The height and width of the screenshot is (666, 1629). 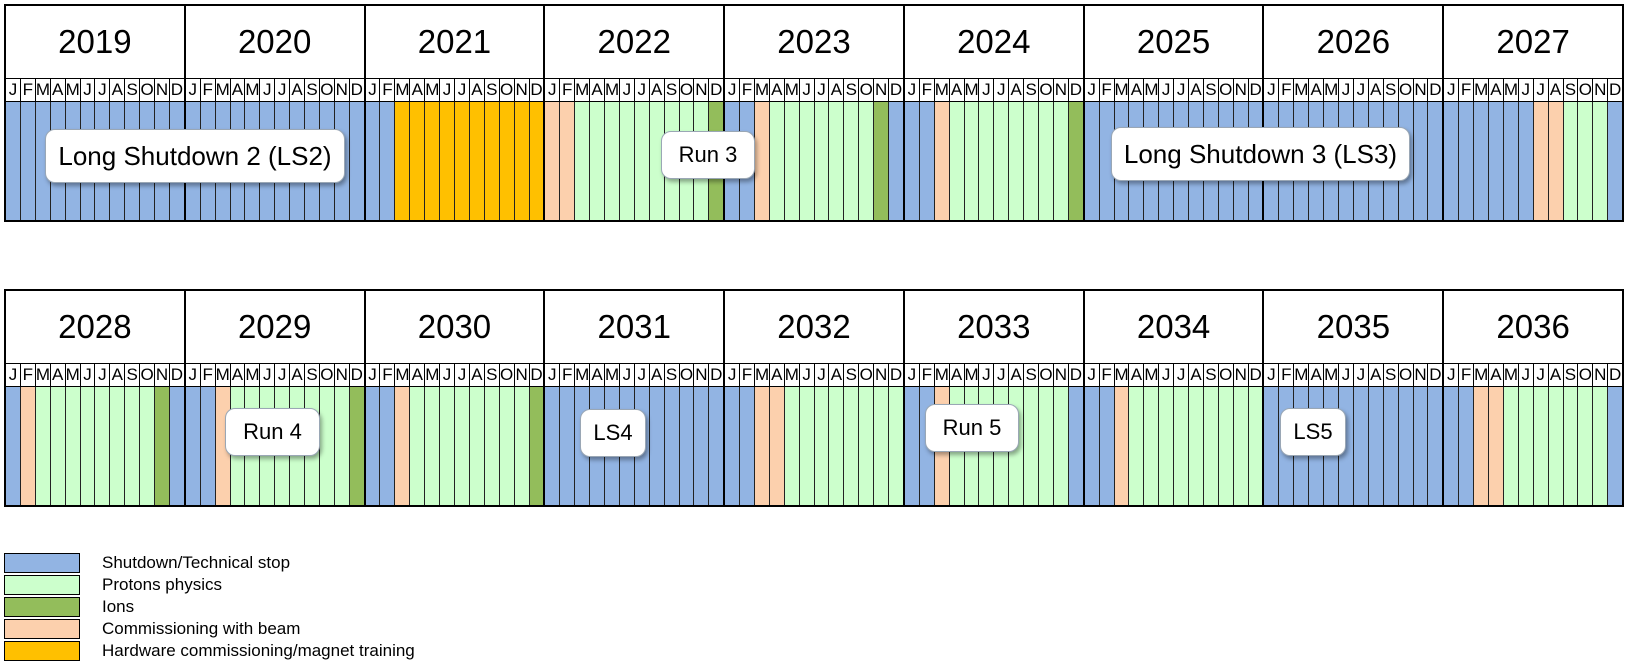 I want to click on year-column: 2026 J F M A M J J A S O N D, so click(x=1352, y=113).